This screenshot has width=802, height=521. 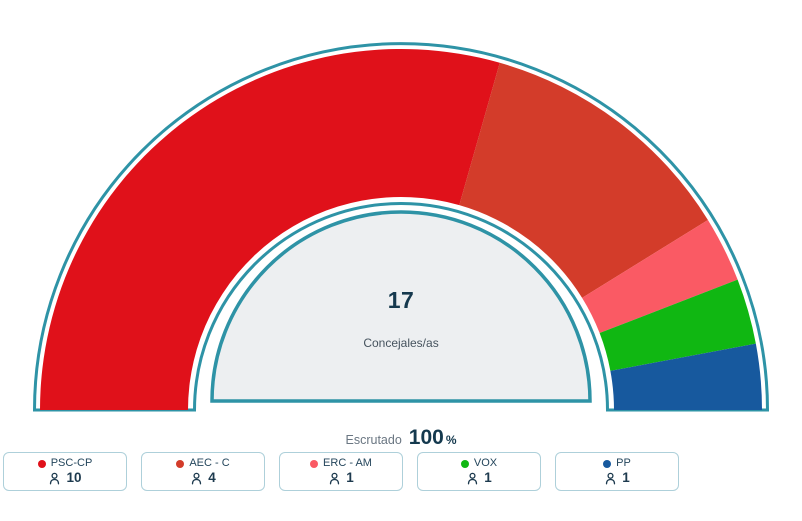 I want to click on seat-segment-pp, so click(x=686, y=376).